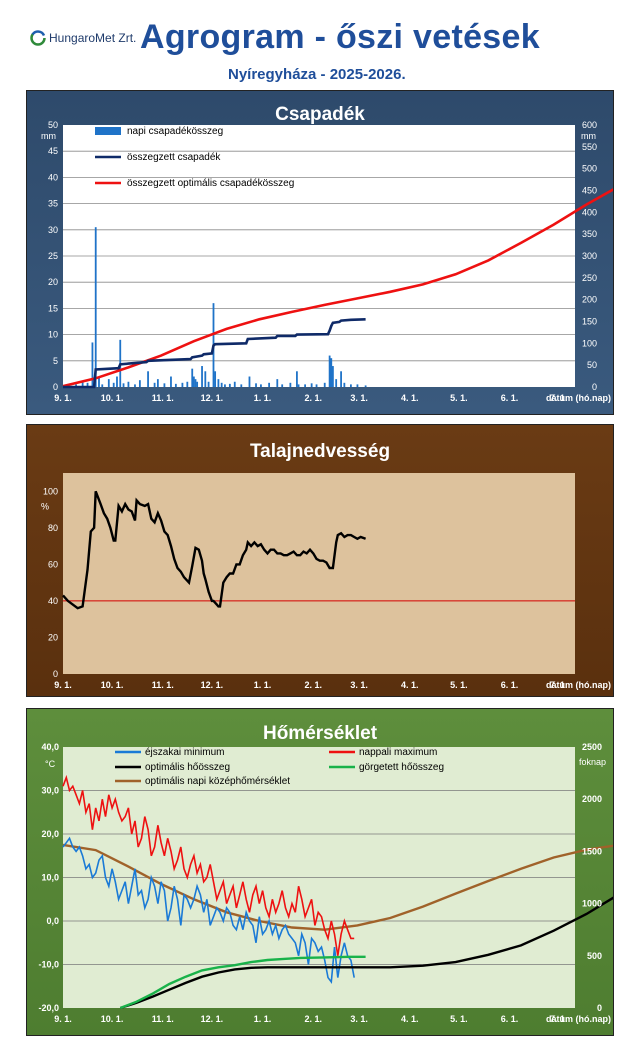 The height and width of the screenshot is (1059, 640). What do you see at coordinates (592, 365) in the screenshot?
I see `y-right-tick-label: 50` at bounding box center [592, 365].